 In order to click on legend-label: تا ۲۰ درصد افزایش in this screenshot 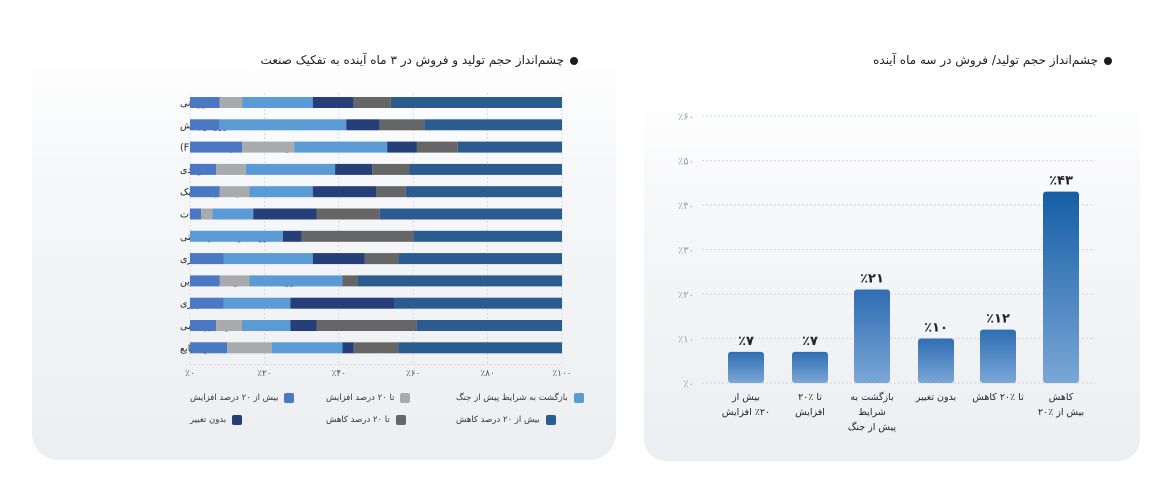, I will do `click(360, 398)`.